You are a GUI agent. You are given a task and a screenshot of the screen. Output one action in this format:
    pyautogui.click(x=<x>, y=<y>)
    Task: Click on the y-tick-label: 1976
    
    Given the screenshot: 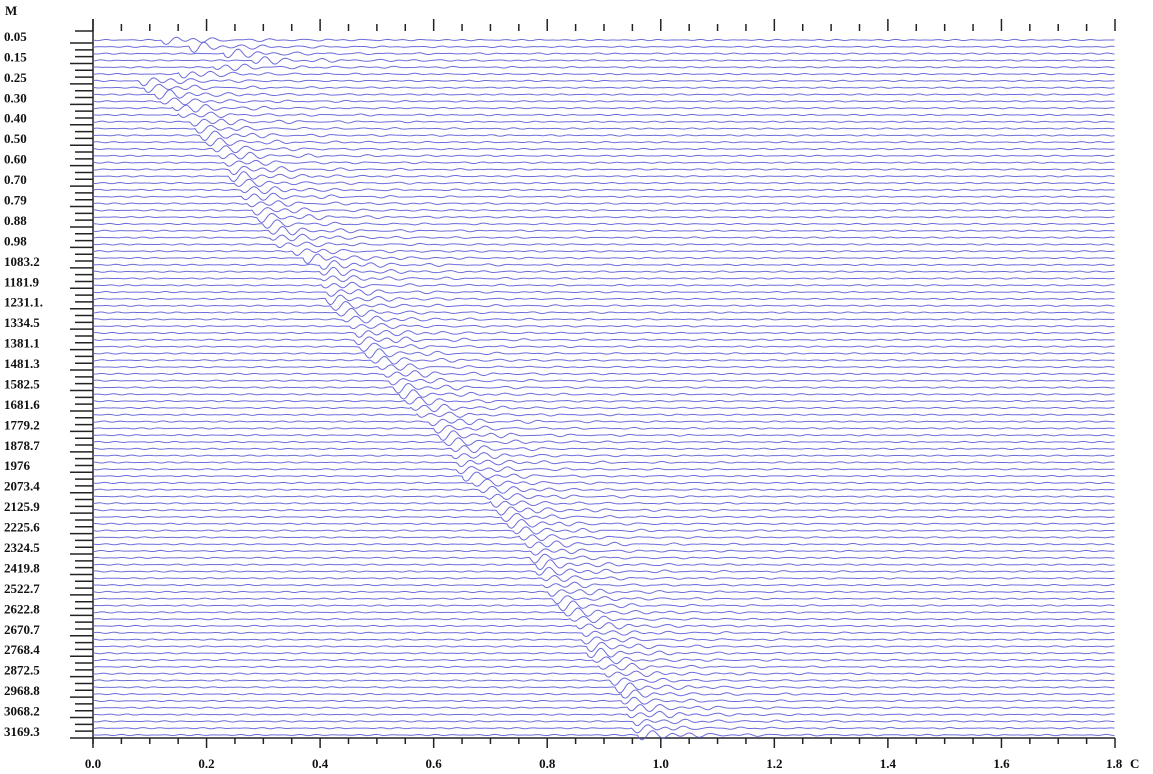 What is the action you would take?
    pyautogui.click(x=17, y=465)
    